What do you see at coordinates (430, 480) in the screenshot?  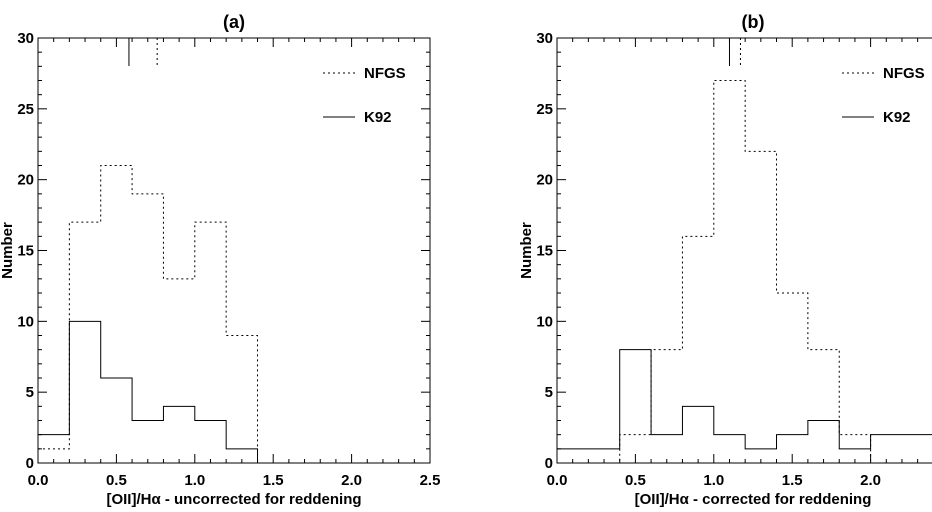 I see `x-tick-label: 2.5` at bounding box center [430, 480].